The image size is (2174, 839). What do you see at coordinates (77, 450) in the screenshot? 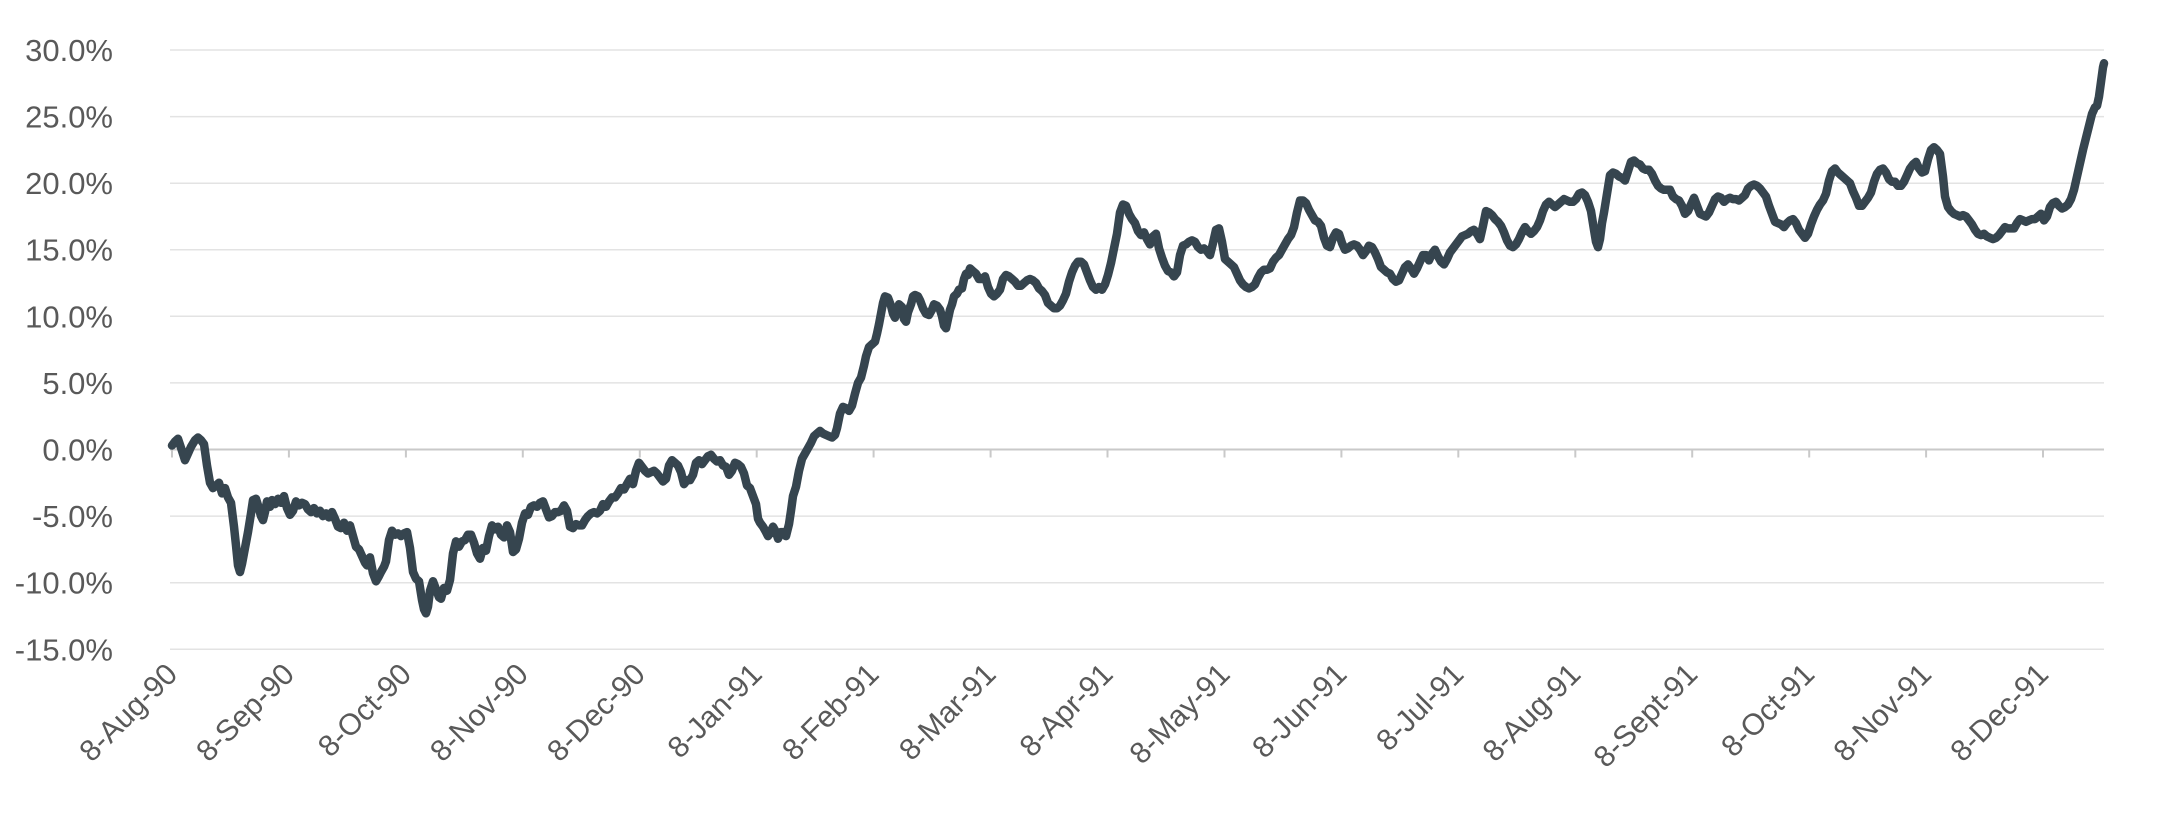
I see `y-axis-tick-label: 0.0%` at bounding box center [77, 450].